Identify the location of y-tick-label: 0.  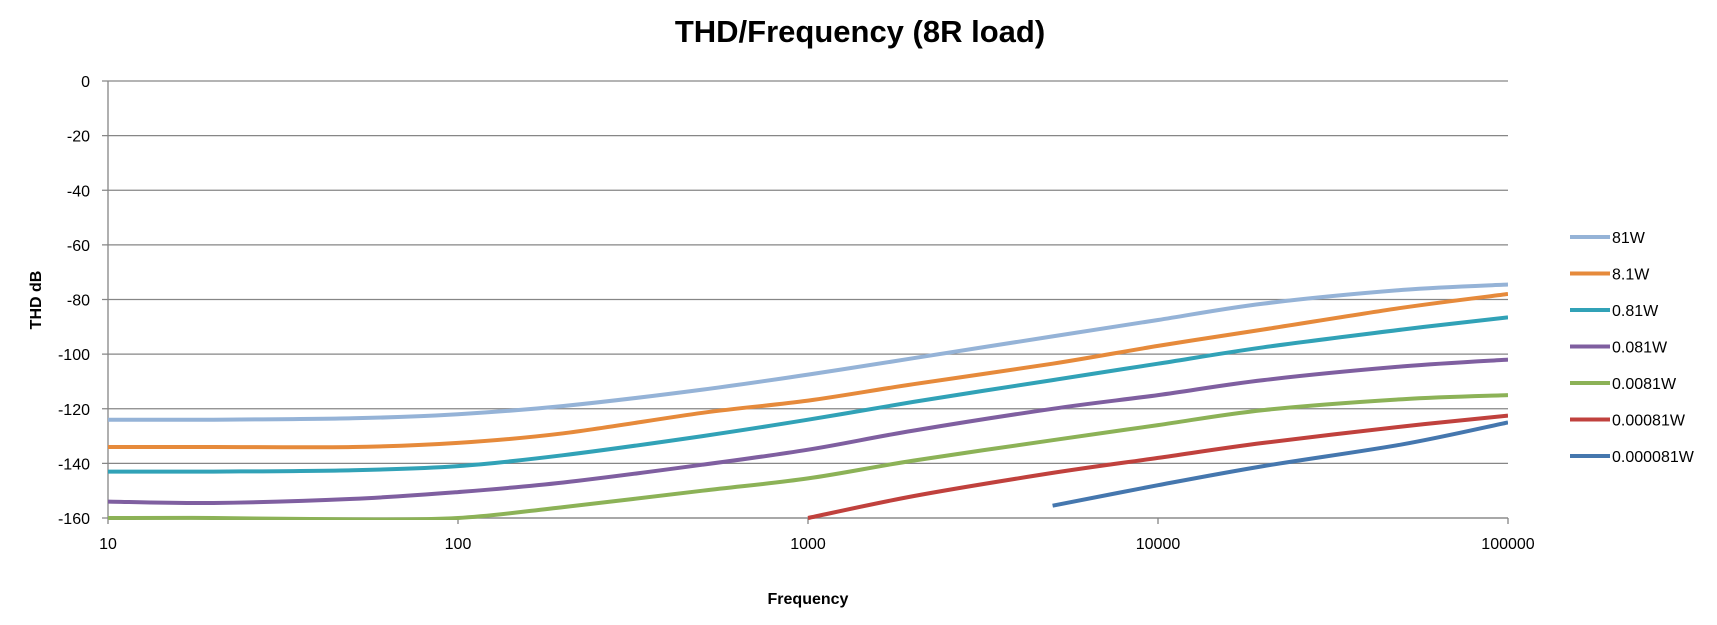
(85, 82).